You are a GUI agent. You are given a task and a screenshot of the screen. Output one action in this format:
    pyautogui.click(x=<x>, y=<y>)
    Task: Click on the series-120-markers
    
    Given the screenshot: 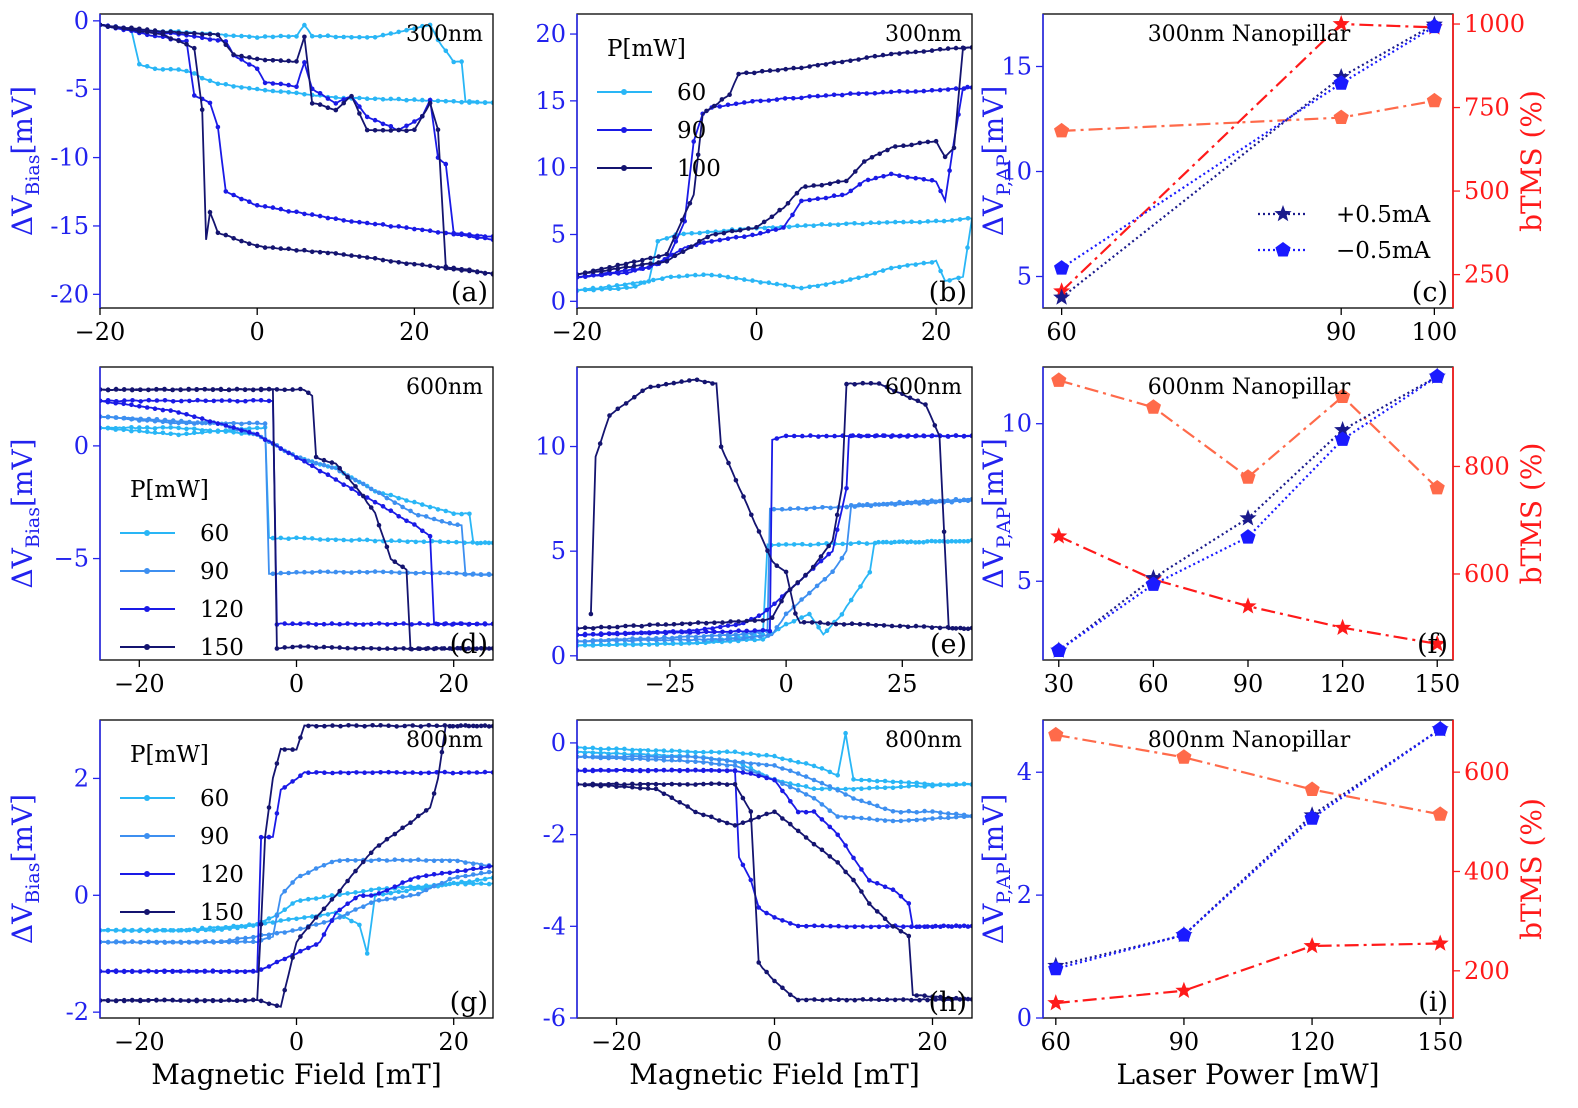 What is the action you would take?
    pyautogui.click(x=774, y=848)
    